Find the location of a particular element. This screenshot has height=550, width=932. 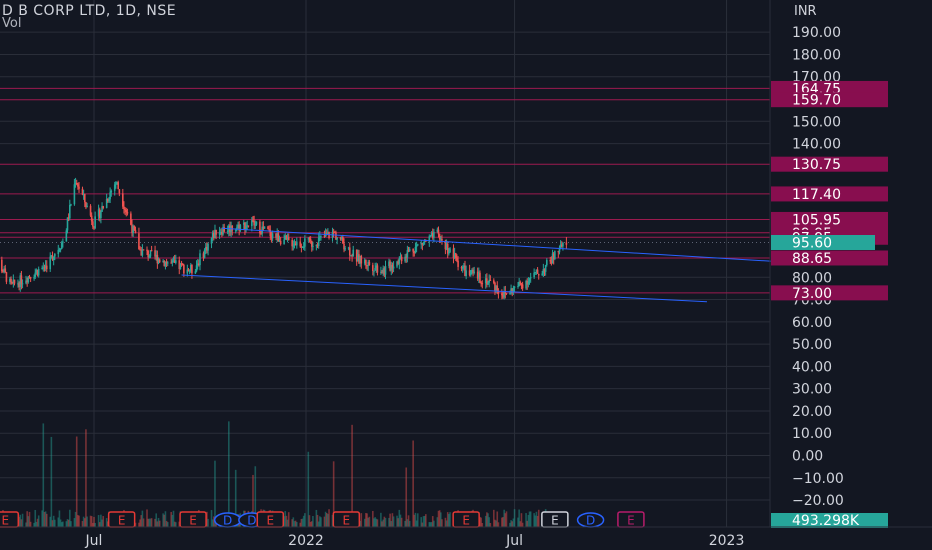

marker-label: E is located at coordinates (122, 521).